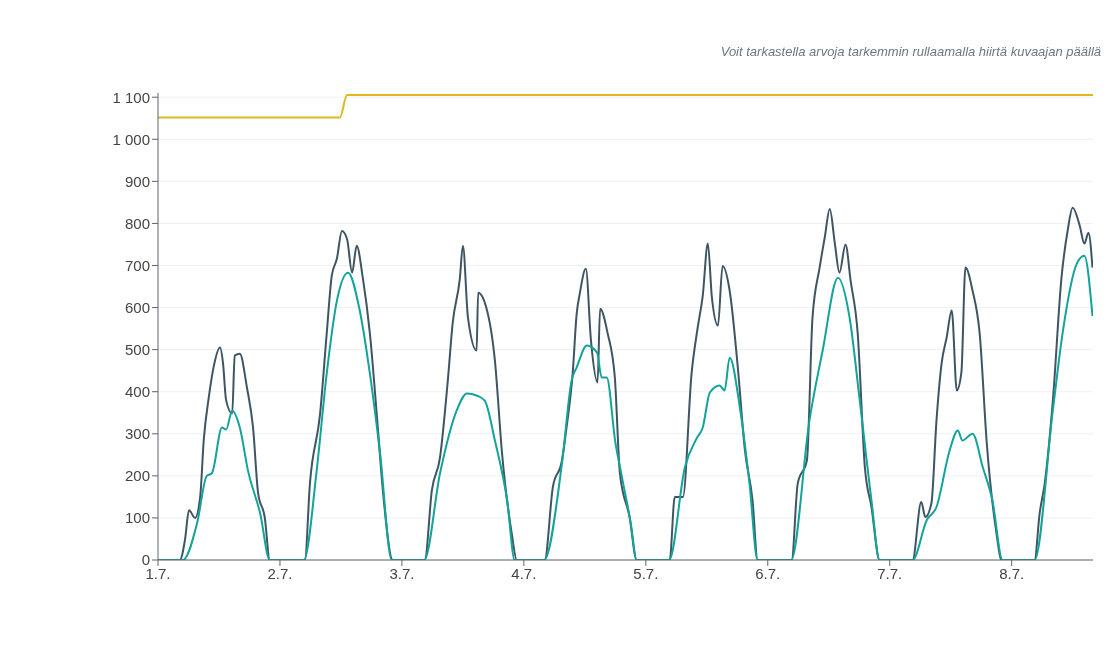  I want to click on x-tick-label: 5.7., so click(646, 573).